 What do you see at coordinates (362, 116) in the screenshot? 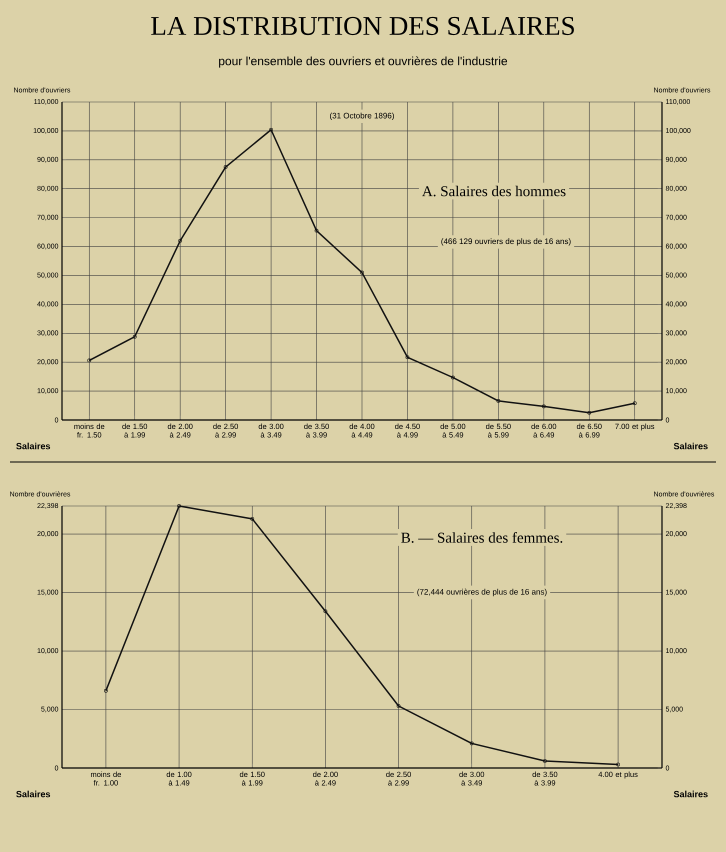
I see `annotation: (31 Octobre 1896)` at bounding box center [362, 116].